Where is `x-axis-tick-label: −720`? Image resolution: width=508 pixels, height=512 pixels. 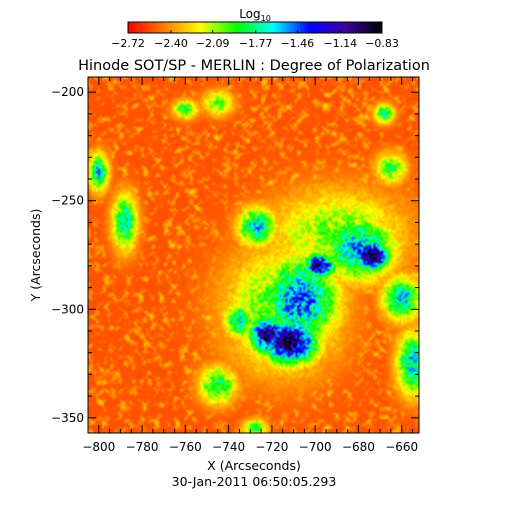
x-axis-tick-label: −720 is located at coordinates (271, 447).